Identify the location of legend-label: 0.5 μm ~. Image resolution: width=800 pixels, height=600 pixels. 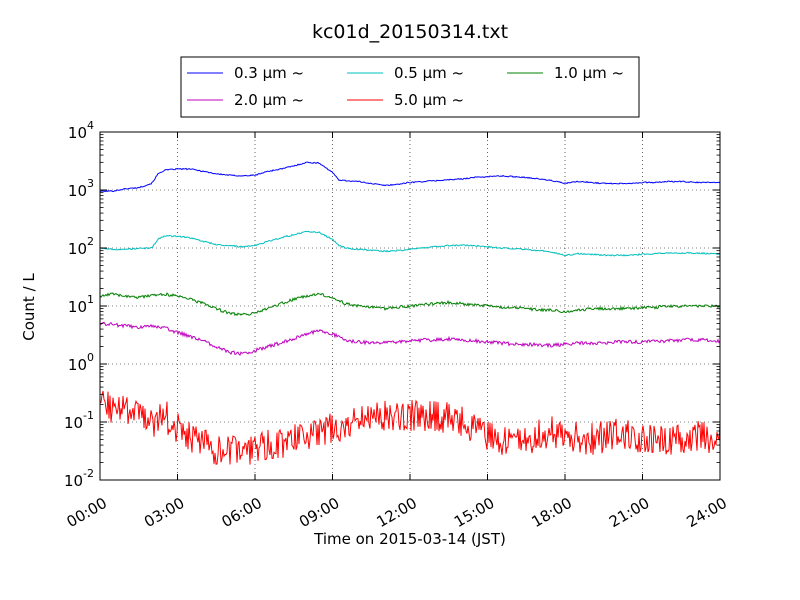
(429, 73).